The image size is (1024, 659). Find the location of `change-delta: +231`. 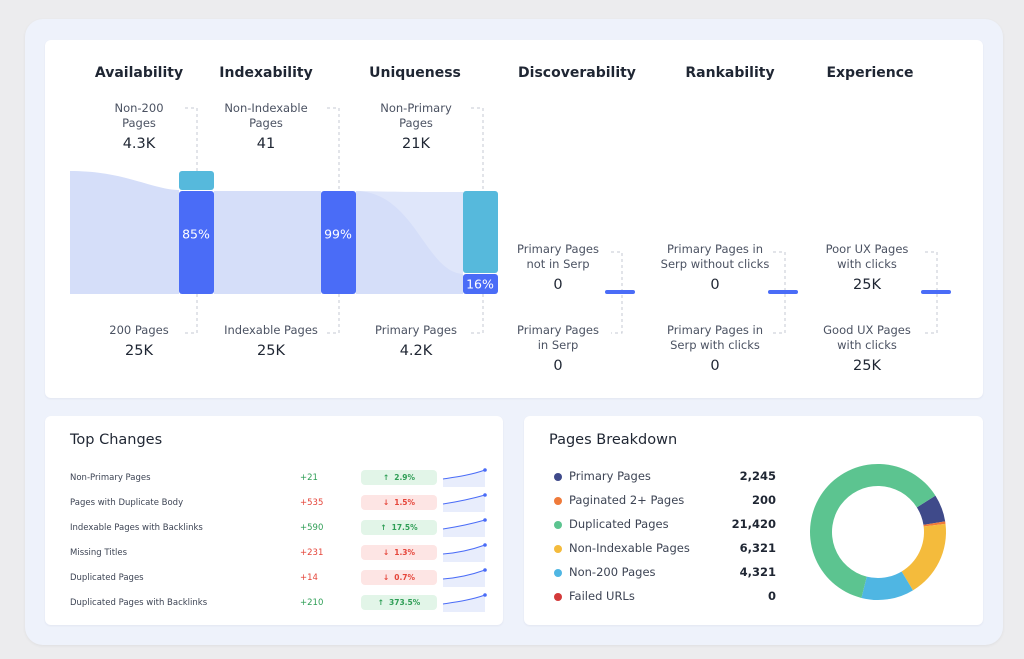

change-delta: +231 is located at coordinates (312, 553).